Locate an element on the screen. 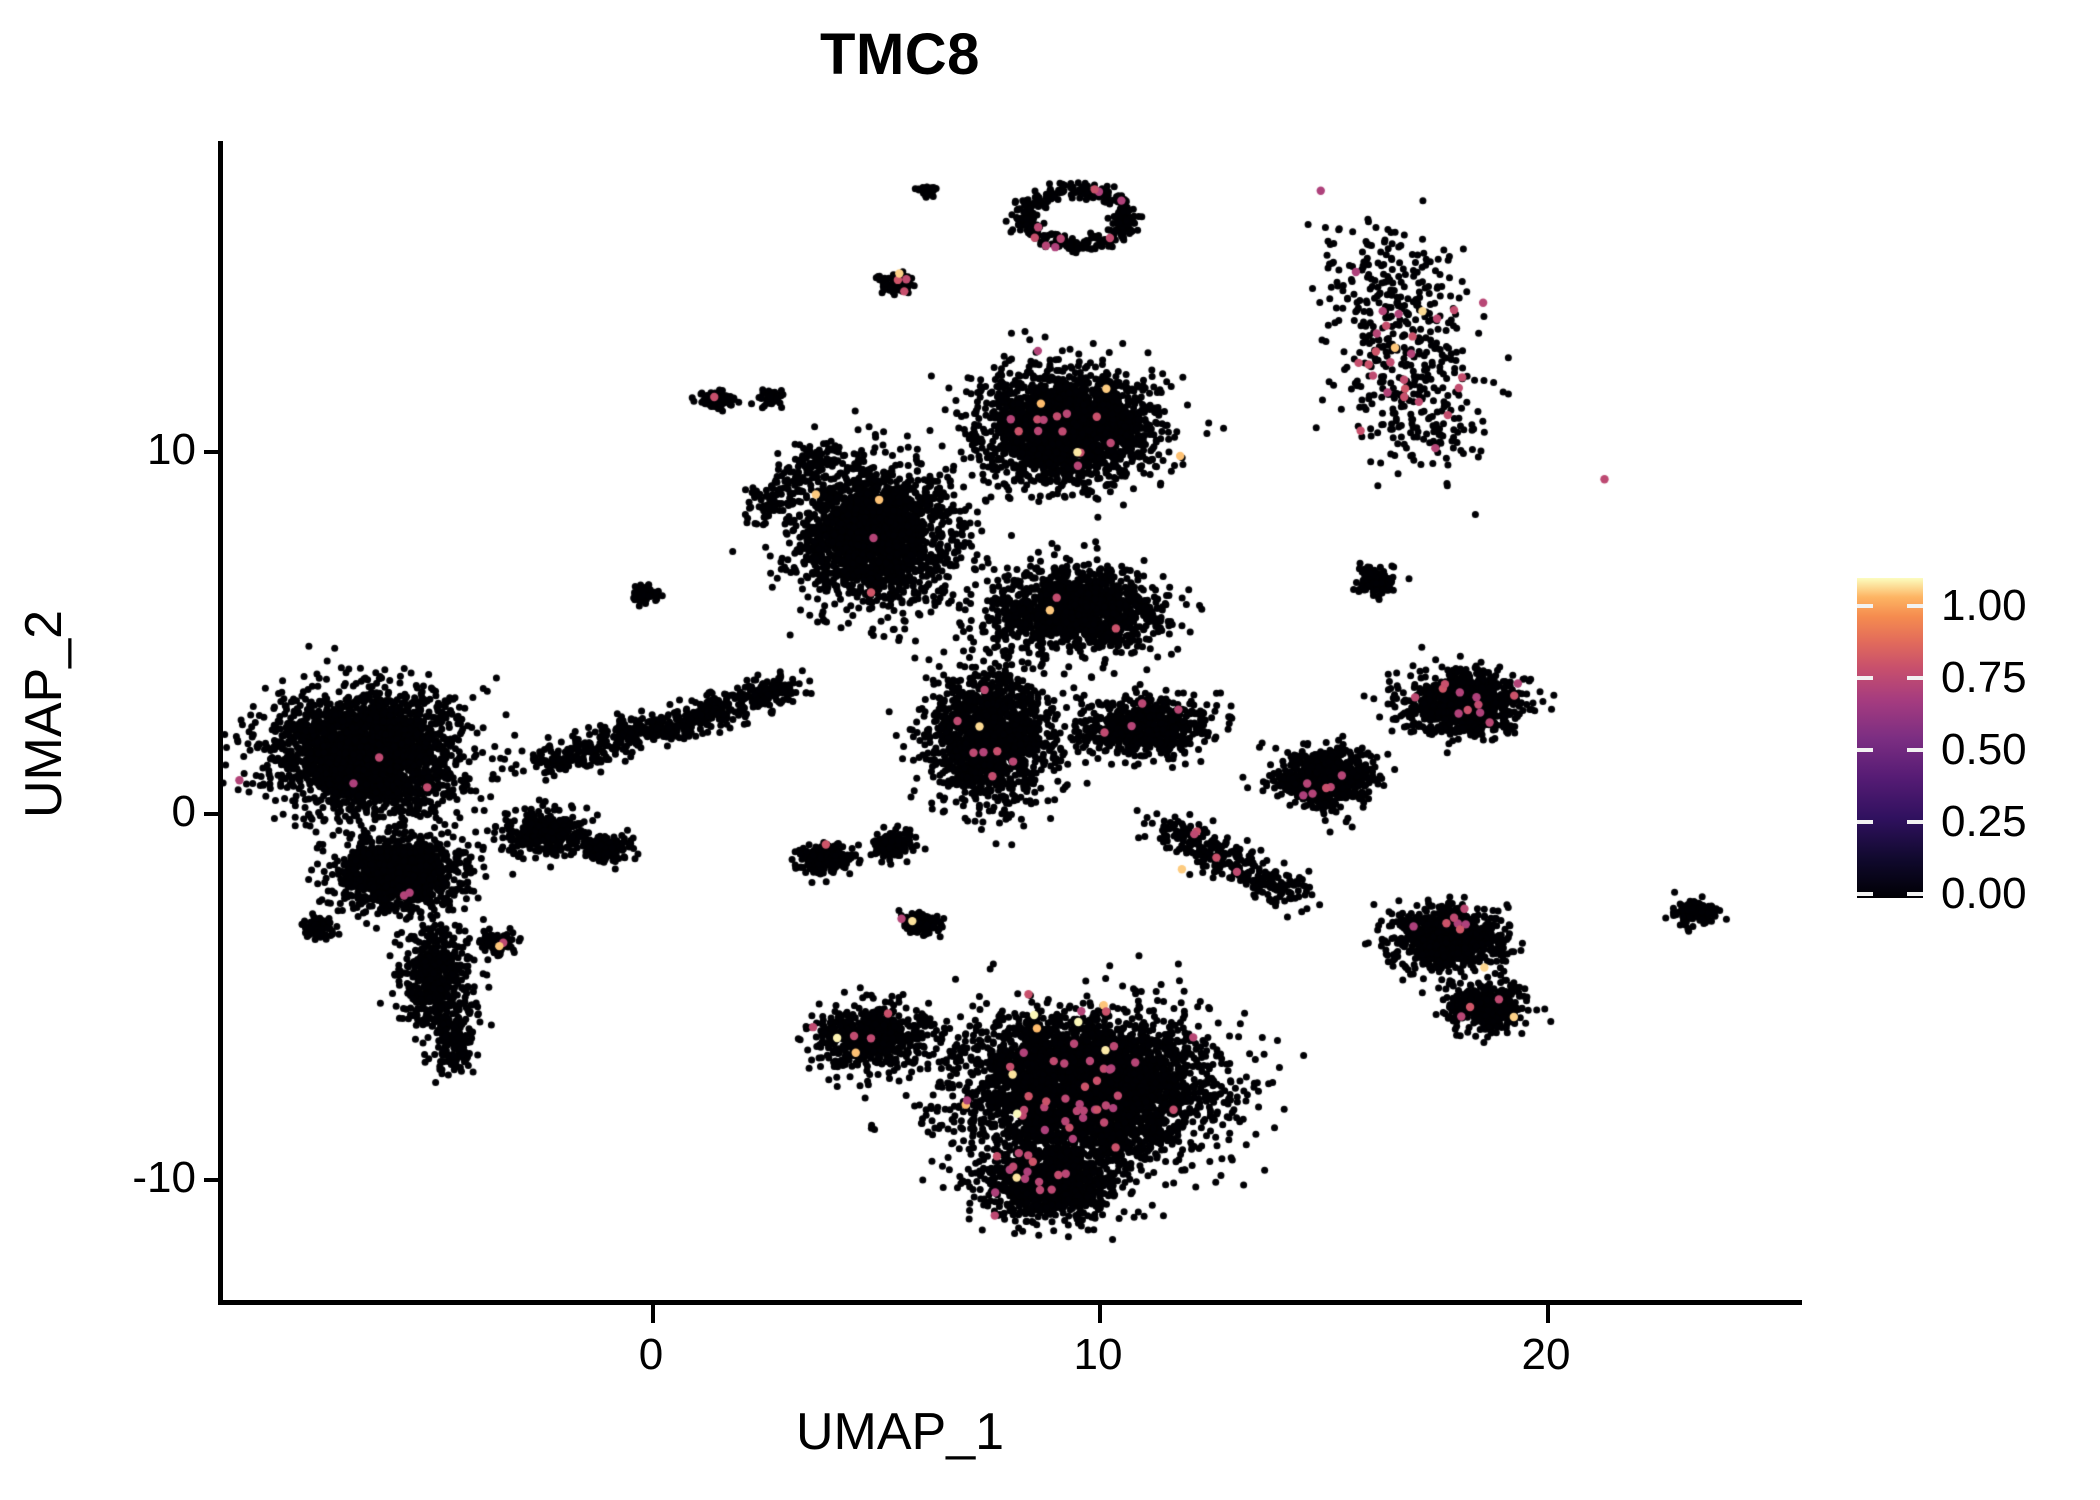  y-tick-mark-neg10 is located at coordinates (213, 1180).